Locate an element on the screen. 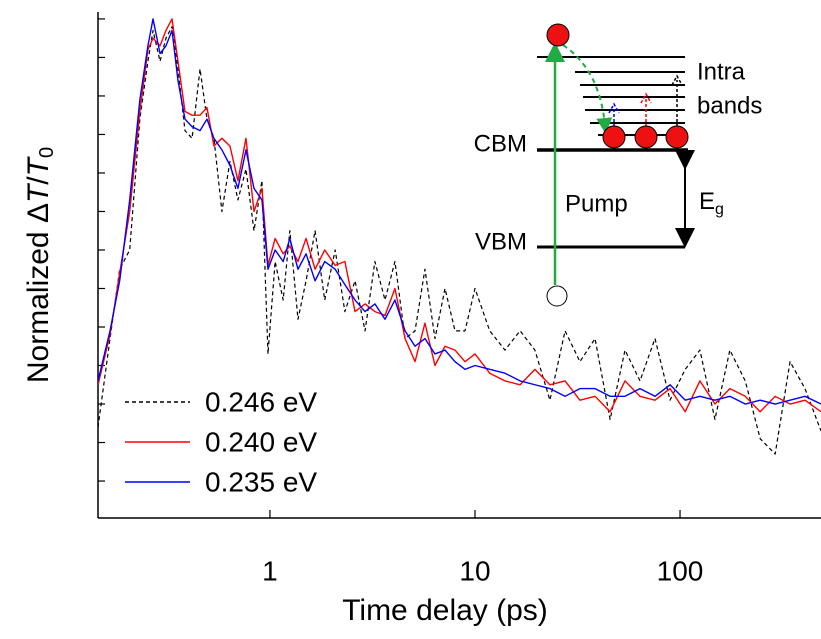 The width and height of the screenshot is (821, 639). y-label-slash: / is located at coordinates (38, 180).